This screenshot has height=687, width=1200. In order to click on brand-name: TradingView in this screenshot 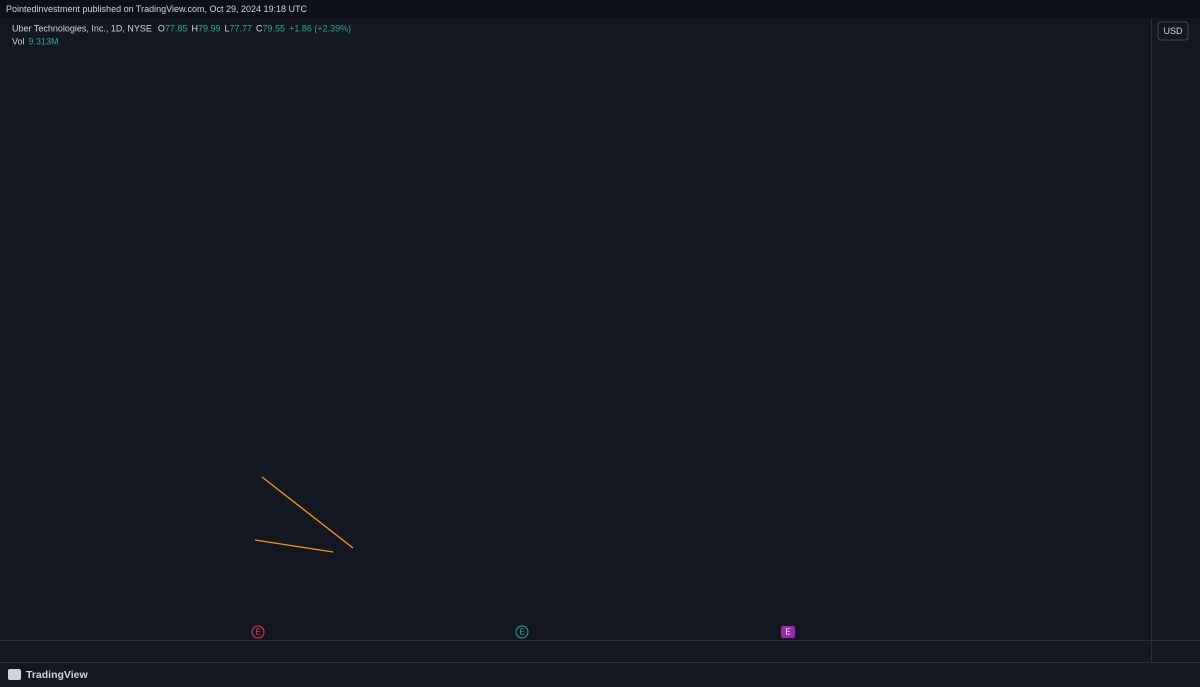, I will do `click(57, 675)`.